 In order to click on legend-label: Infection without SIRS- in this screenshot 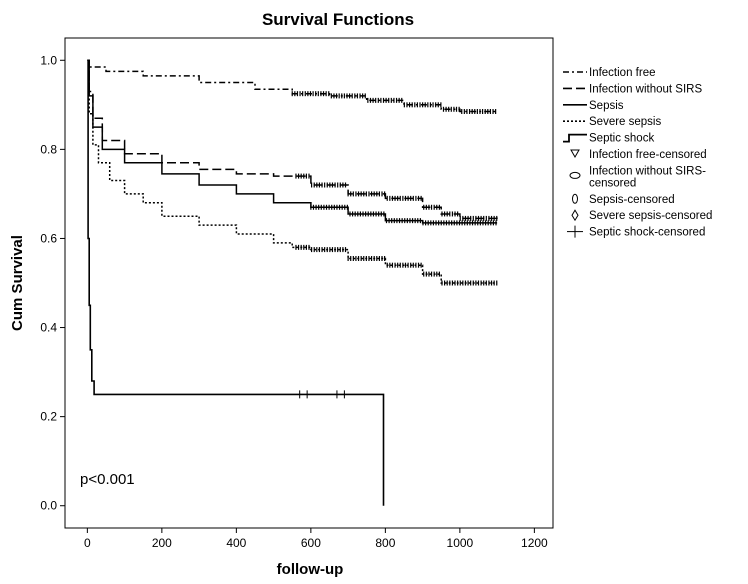, I will do `click(647, 171)`.